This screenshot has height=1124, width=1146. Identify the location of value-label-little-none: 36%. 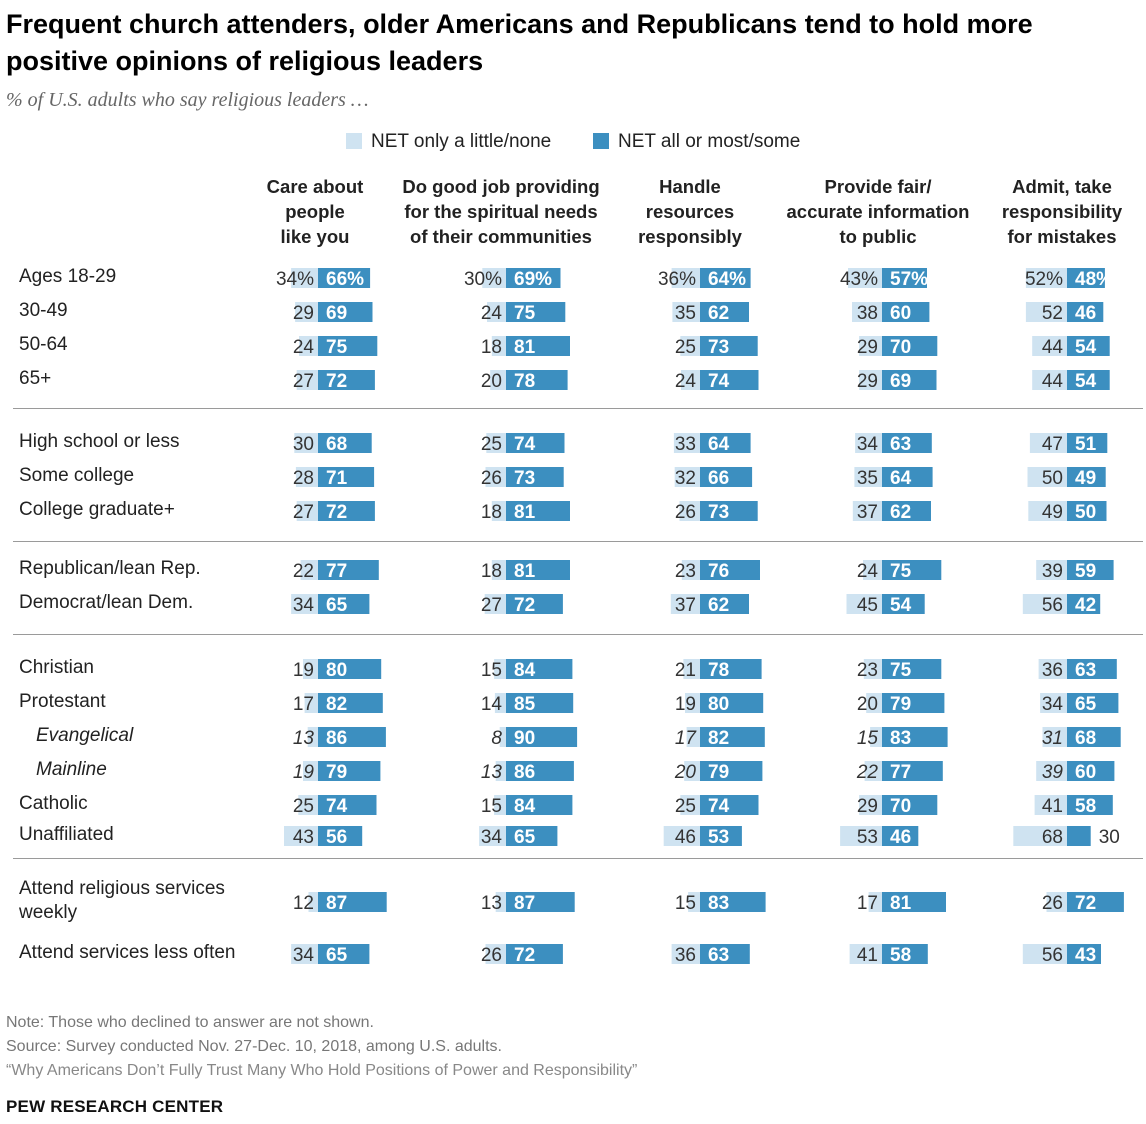
(677, 279).